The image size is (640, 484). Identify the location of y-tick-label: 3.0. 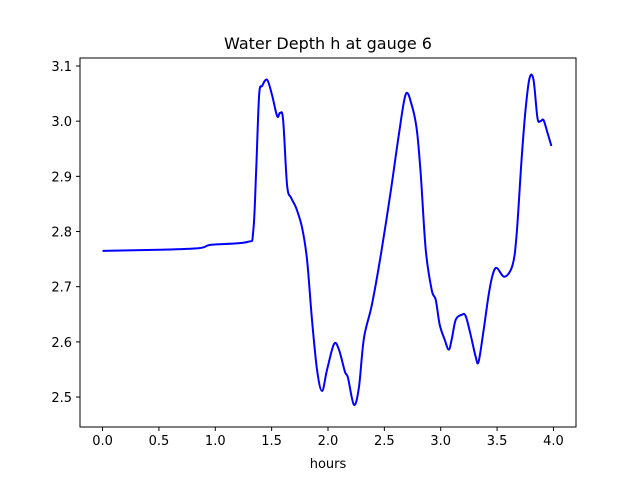
(61, 122).